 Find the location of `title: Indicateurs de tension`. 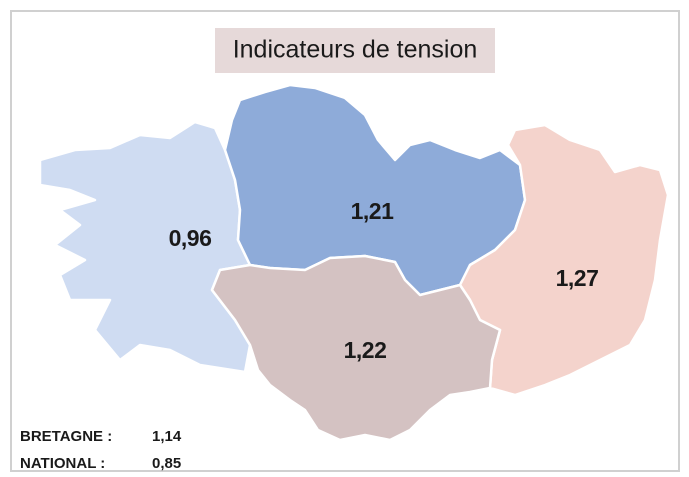

title: Indicateurs de tension is located at coordinates (355, 50).